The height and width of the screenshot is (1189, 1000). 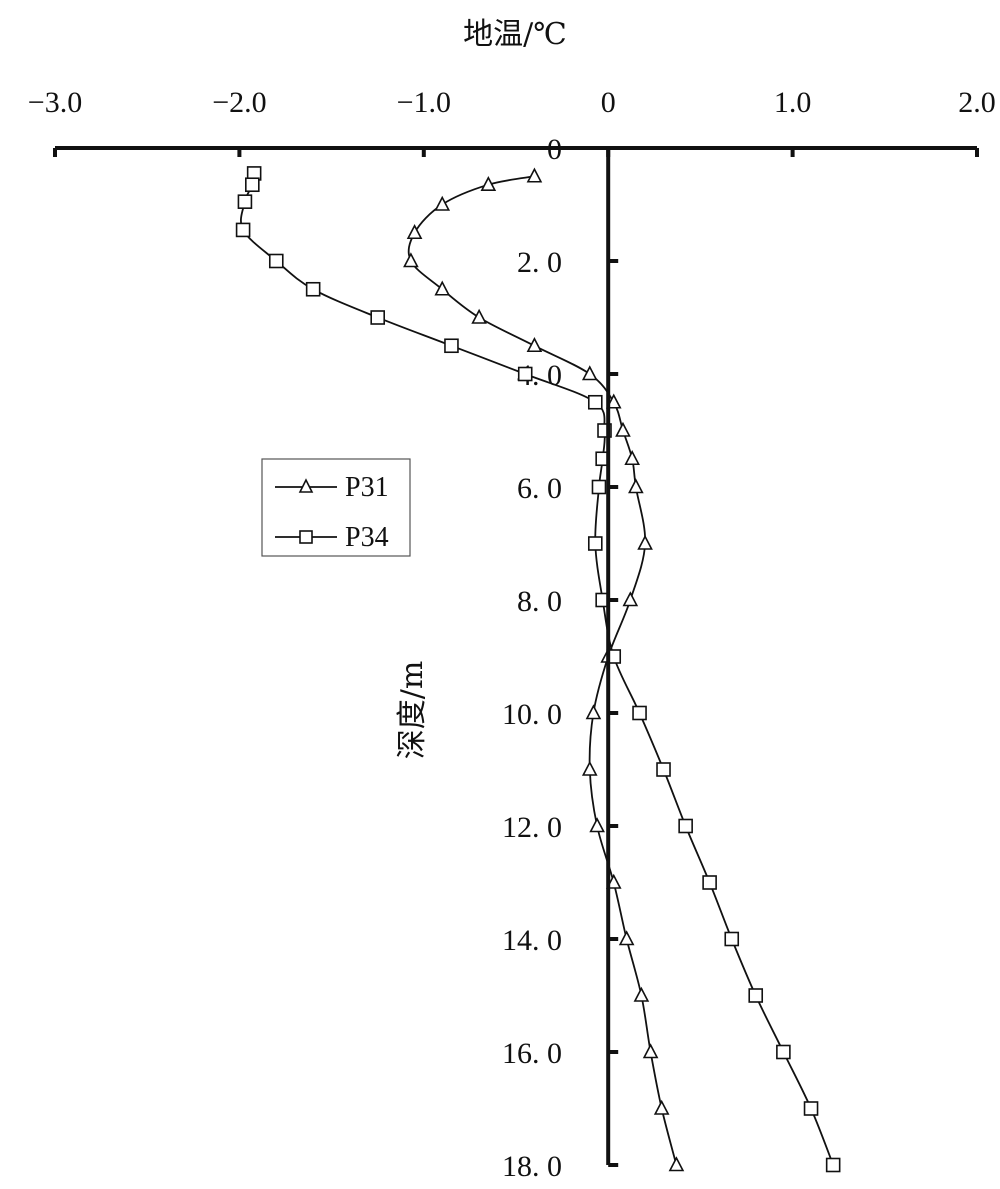 I want to click on y-tick-label: 16. 0, so click(x=532, y=1053).